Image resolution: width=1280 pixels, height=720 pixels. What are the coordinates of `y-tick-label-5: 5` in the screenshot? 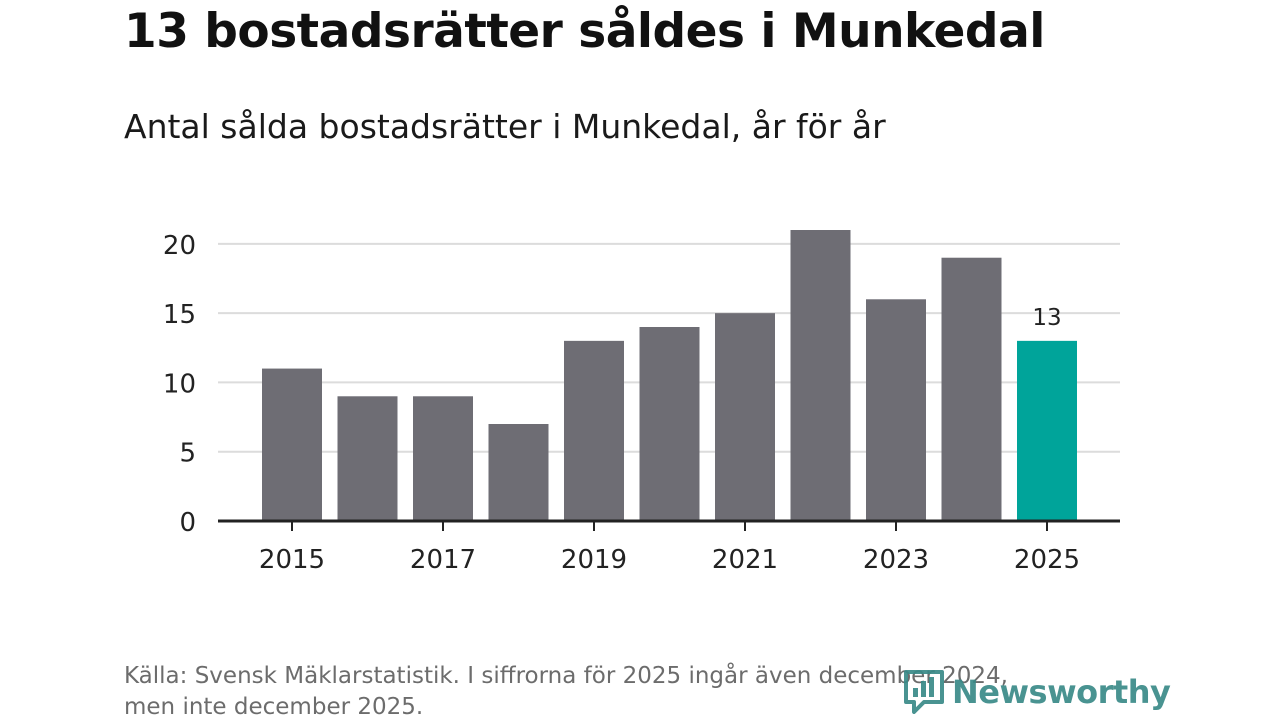 It's located at (187, 454).